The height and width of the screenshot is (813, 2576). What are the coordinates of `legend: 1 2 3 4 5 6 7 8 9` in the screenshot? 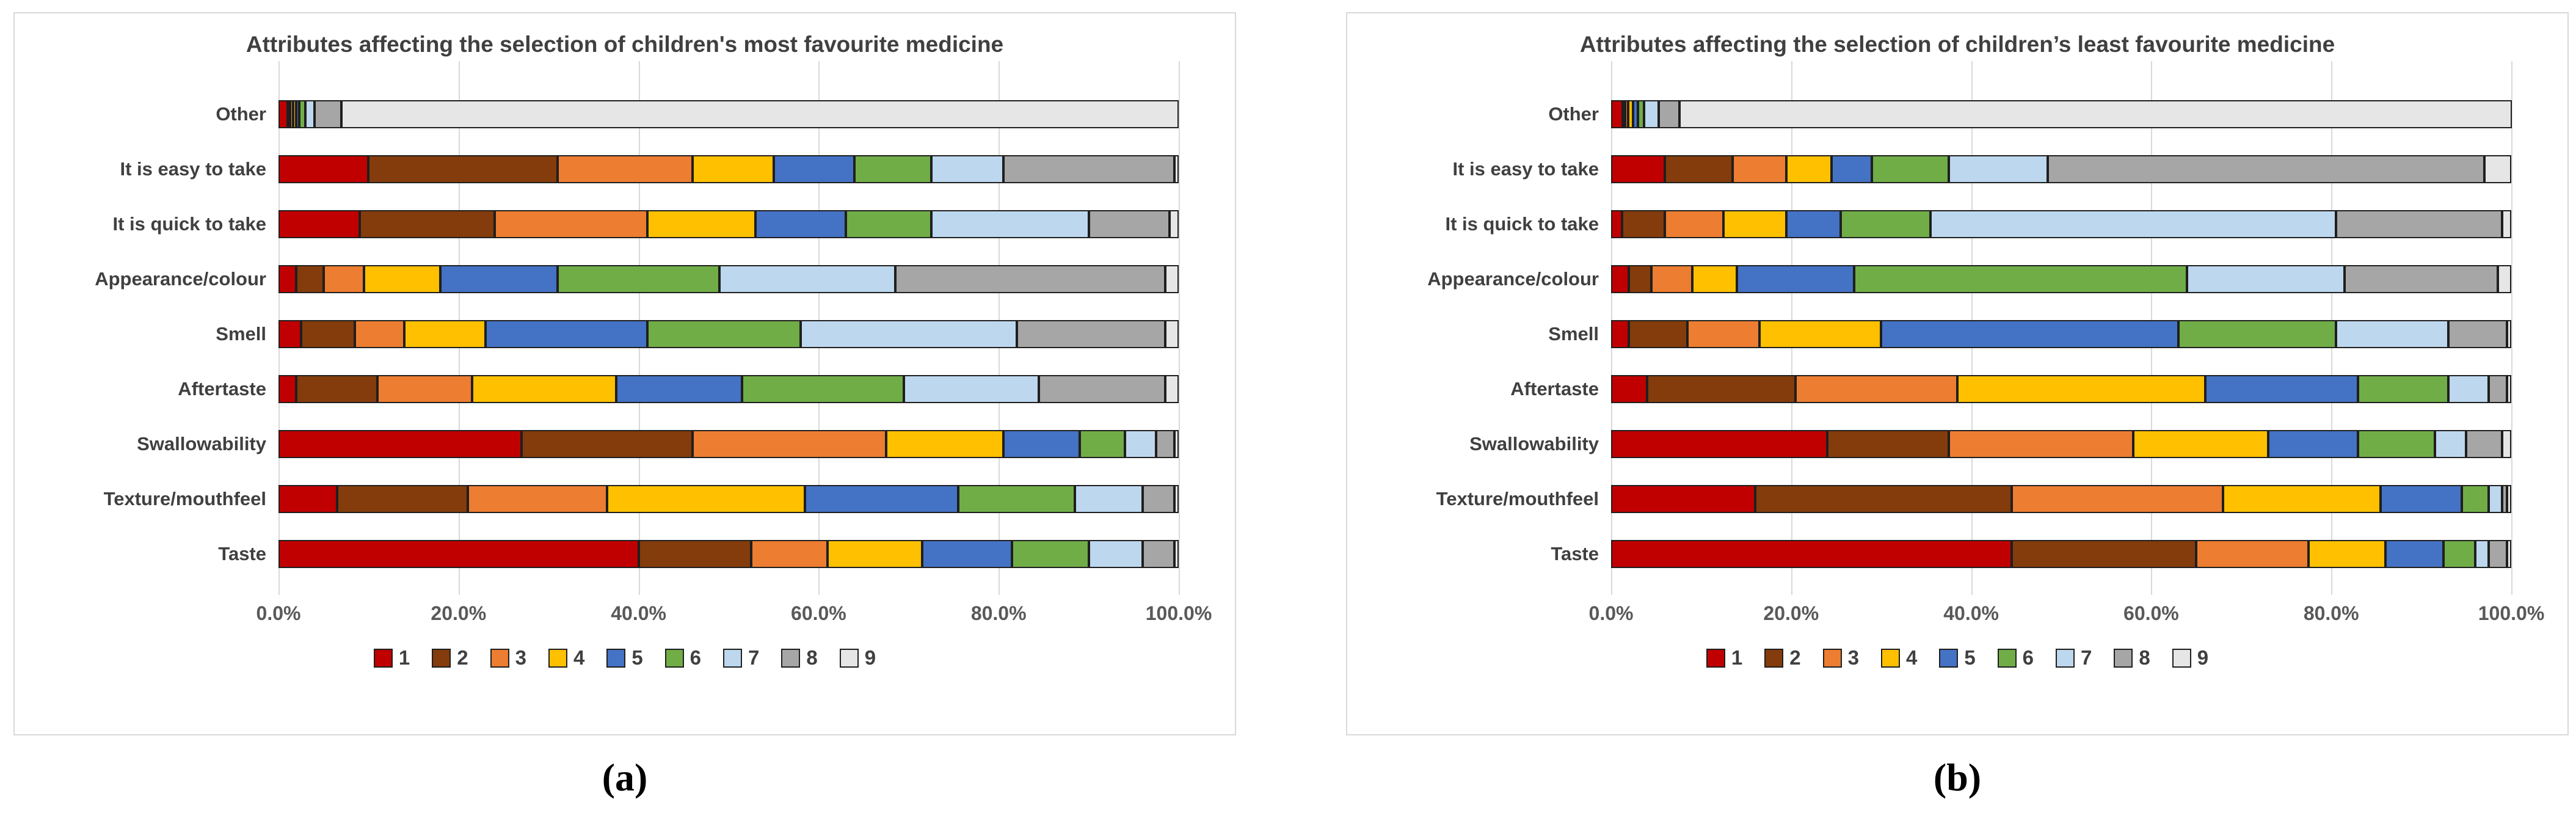 It's located at (625, 657).